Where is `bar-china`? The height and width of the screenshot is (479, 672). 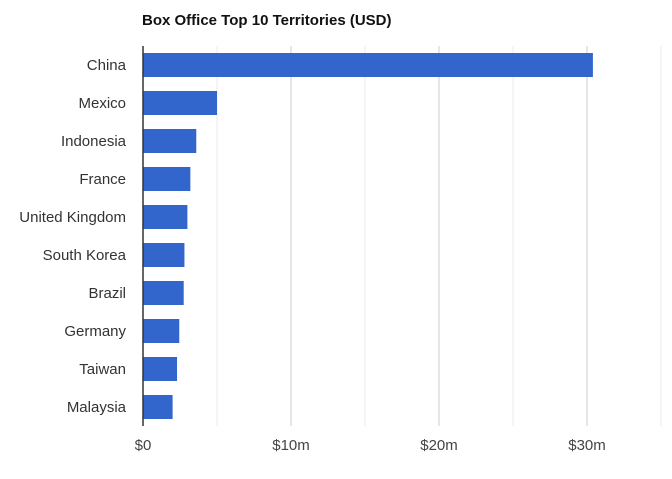
bar-china is located at coordinates (368, 65).